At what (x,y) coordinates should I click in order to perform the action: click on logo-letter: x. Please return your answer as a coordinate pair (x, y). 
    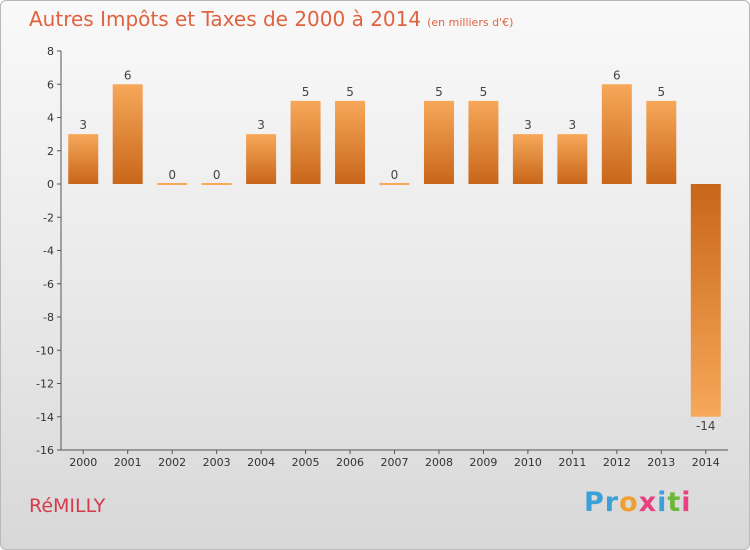
    Looking at the image, I should click on (648, 502).